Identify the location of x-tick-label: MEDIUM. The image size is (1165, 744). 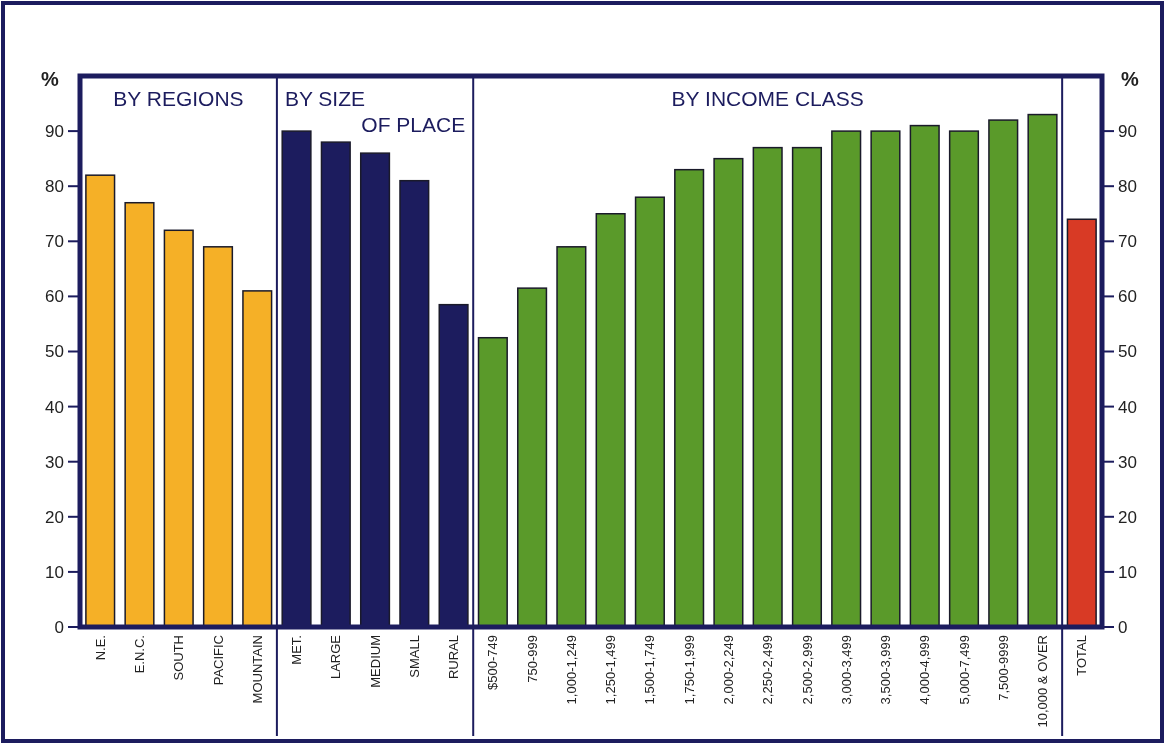
(375, 661).